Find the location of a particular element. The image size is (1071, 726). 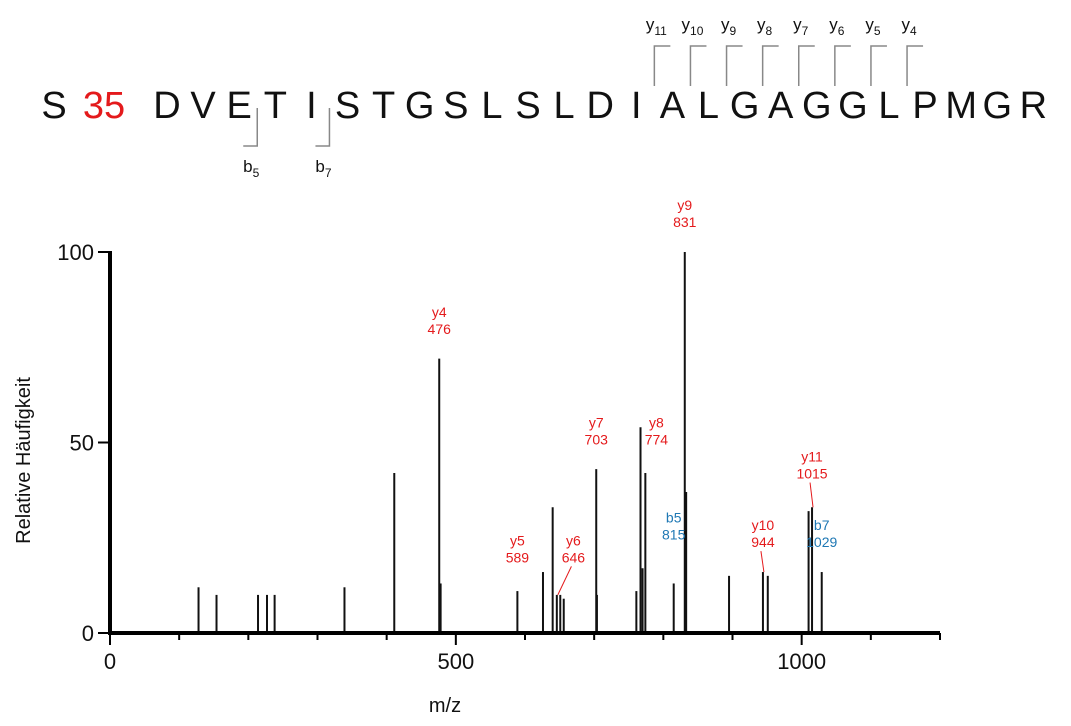

residue-17: L is located at coordinates (708, 106).